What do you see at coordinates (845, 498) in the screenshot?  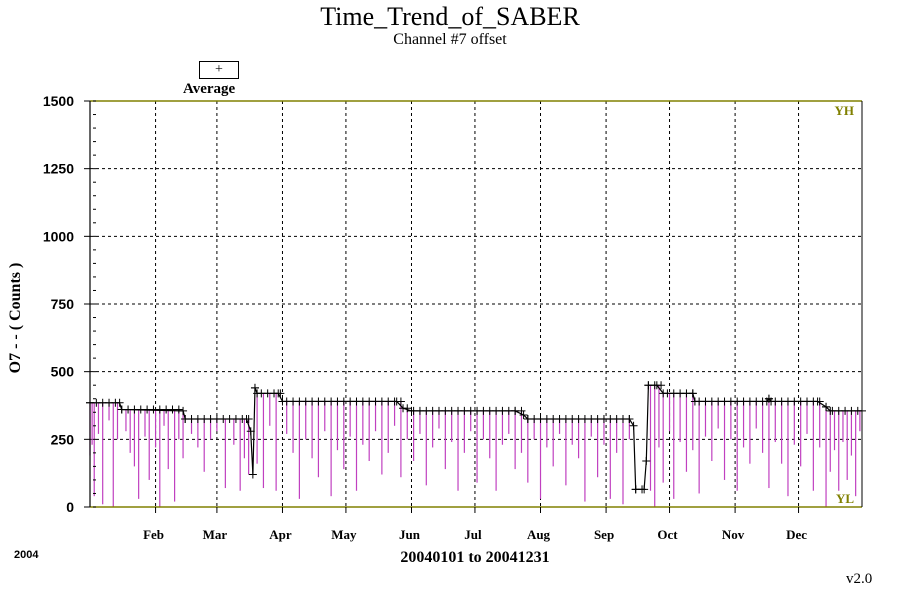 I see `low-limit-label: YL` at bounding box center [845, 498].